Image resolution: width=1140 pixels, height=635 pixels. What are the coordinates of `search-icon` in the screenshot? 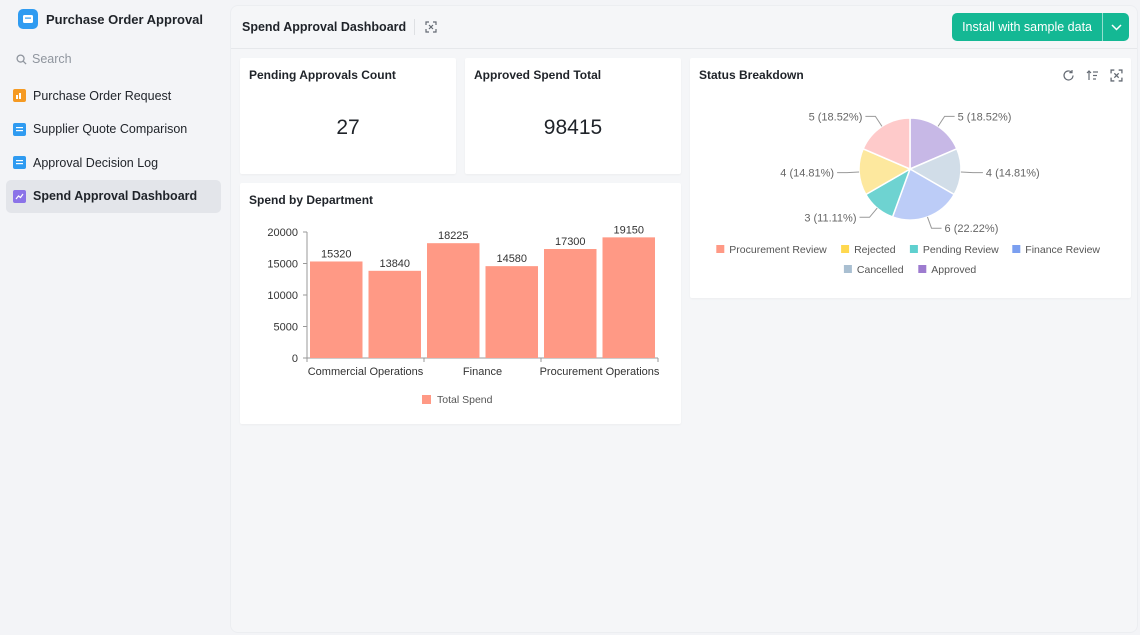 It's located at (21, 59).